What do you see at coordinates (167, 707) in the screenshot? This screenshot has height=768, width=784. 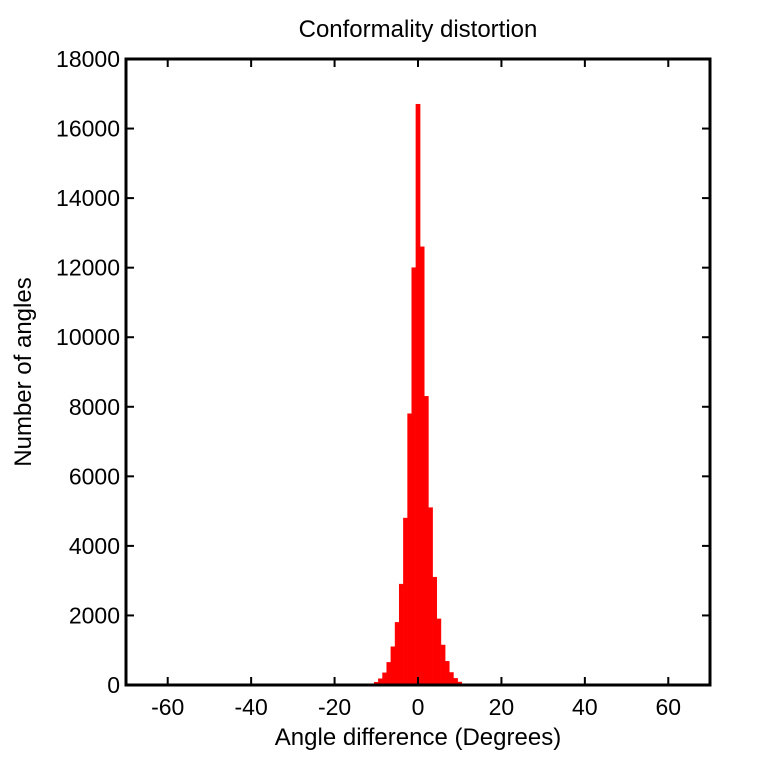 I see `x-tick-label: -60` at bounding box center [167, 707].